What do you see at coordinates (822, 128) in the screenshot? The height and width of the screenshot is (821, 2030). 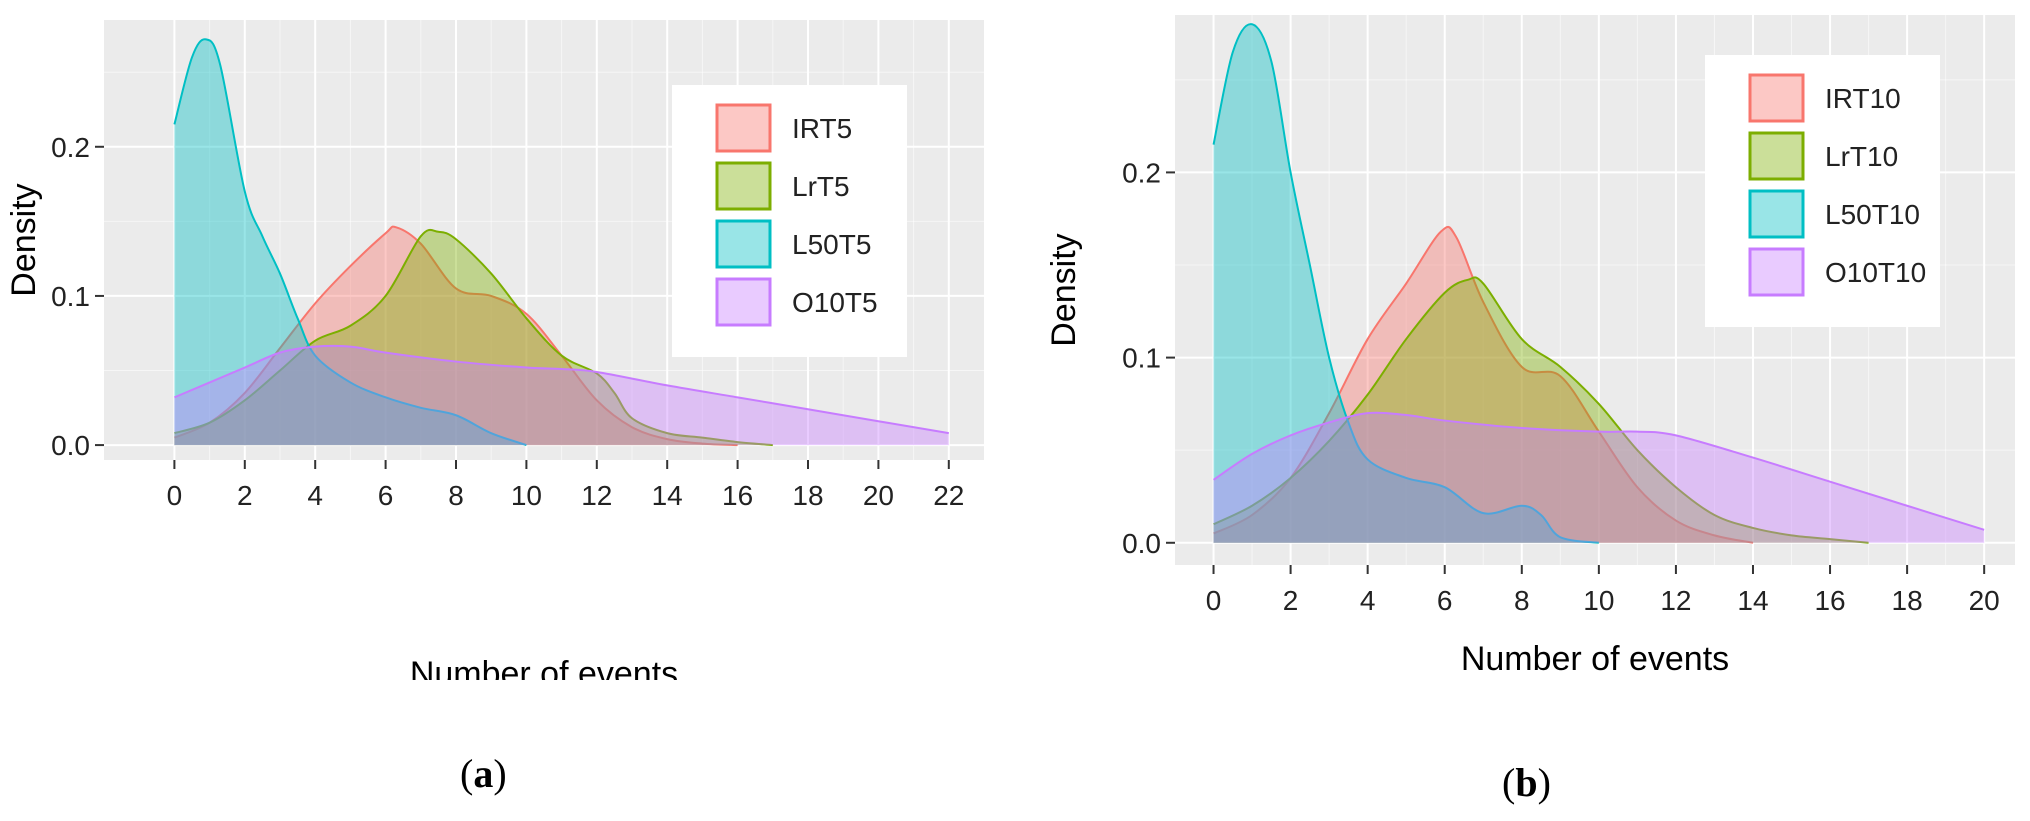 I see `legend-label-IRT5: IRT5` at bounding box center [822, 128].